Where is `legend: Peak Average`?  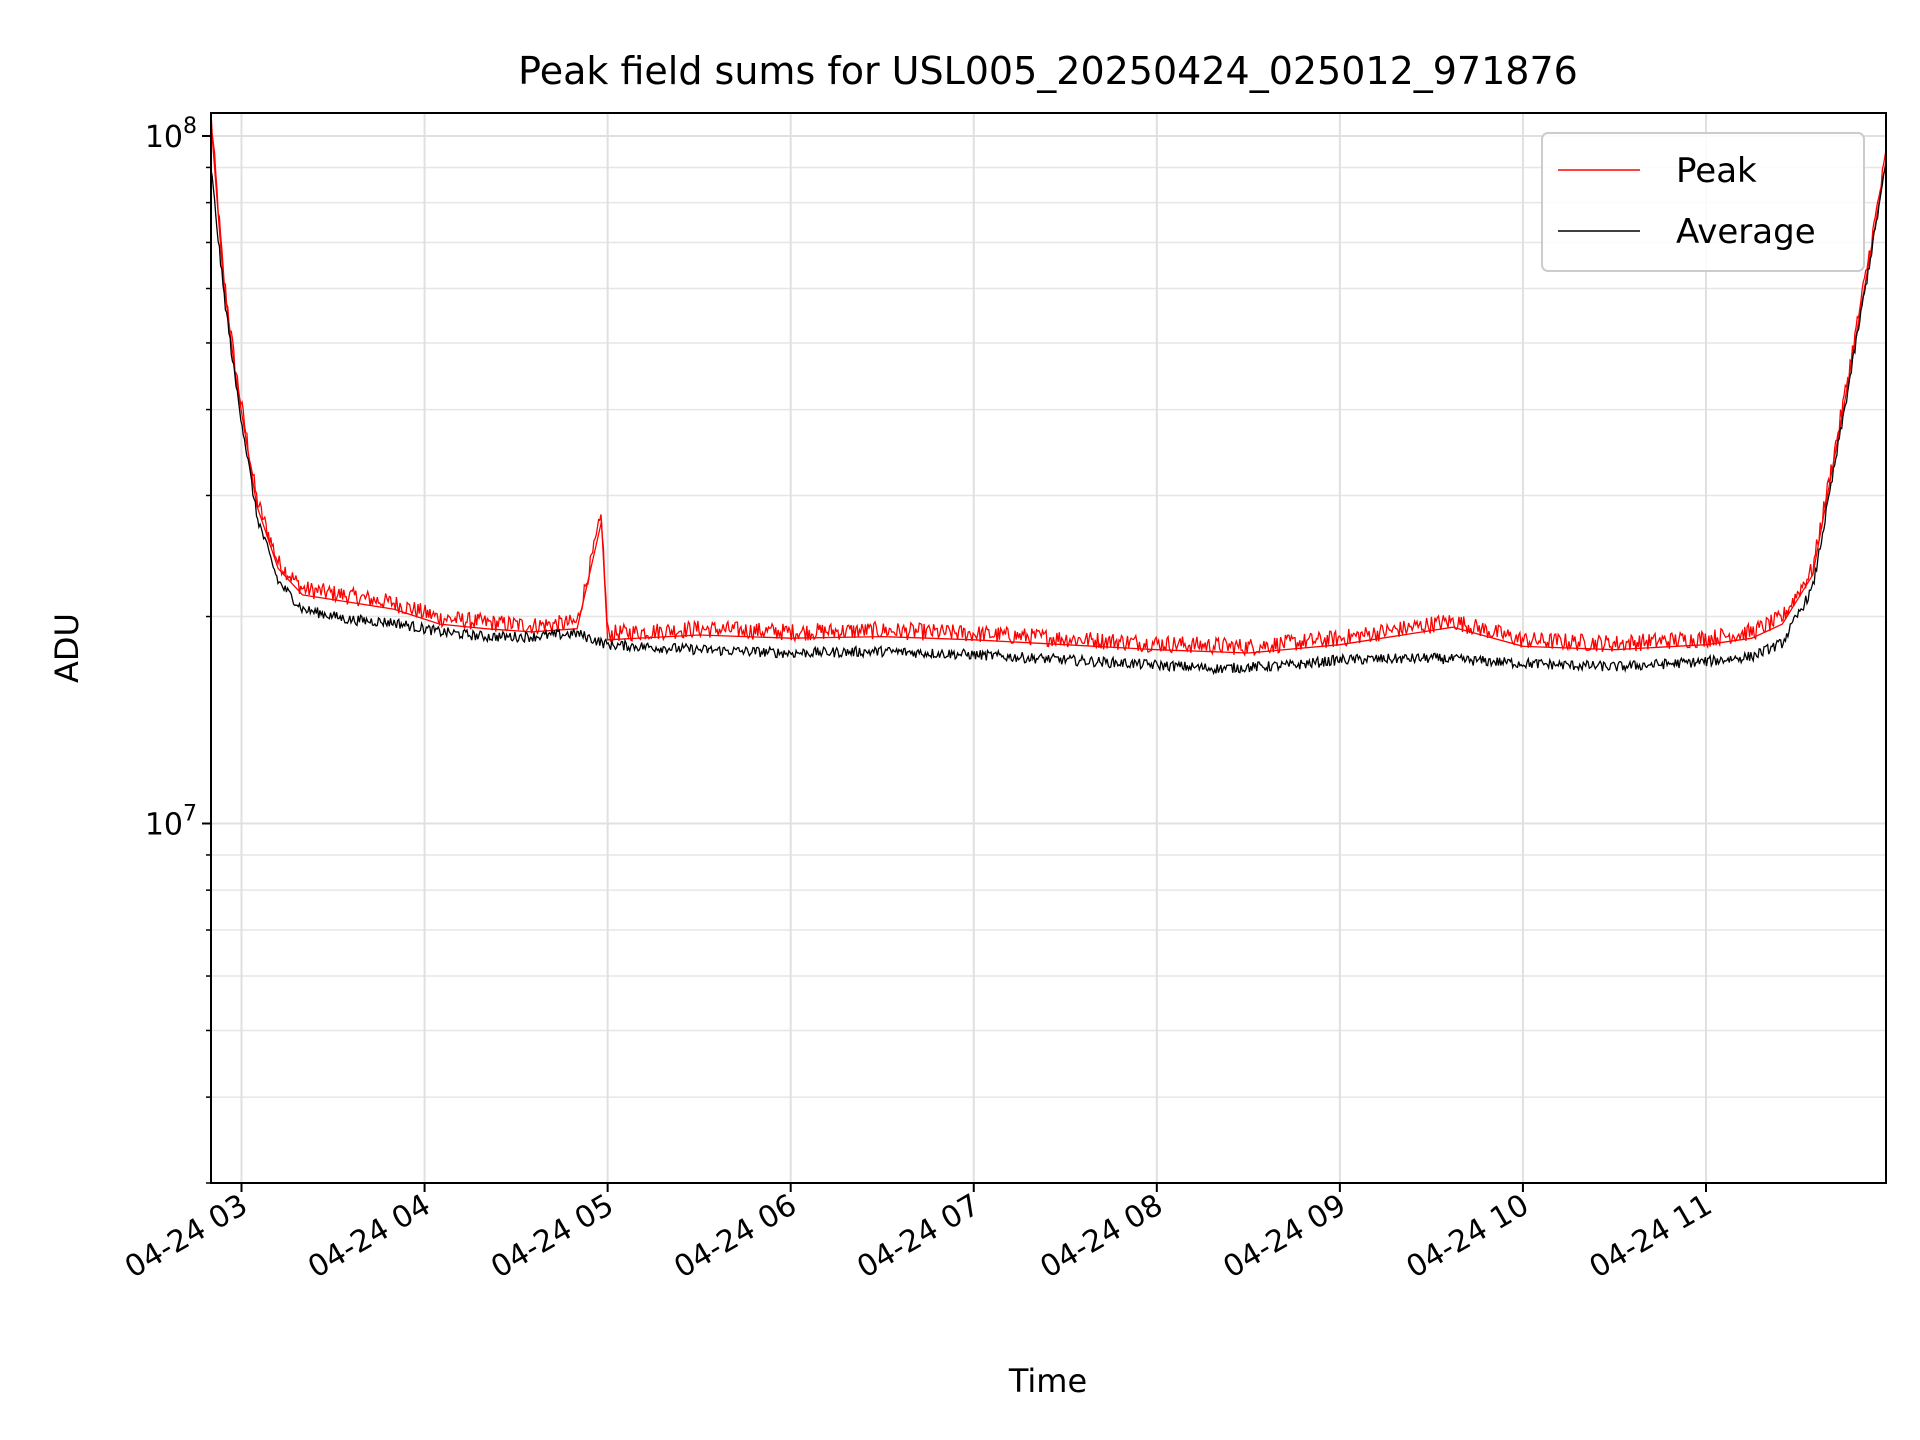
legend: Peak Average is located at coordinates (1703, 202).